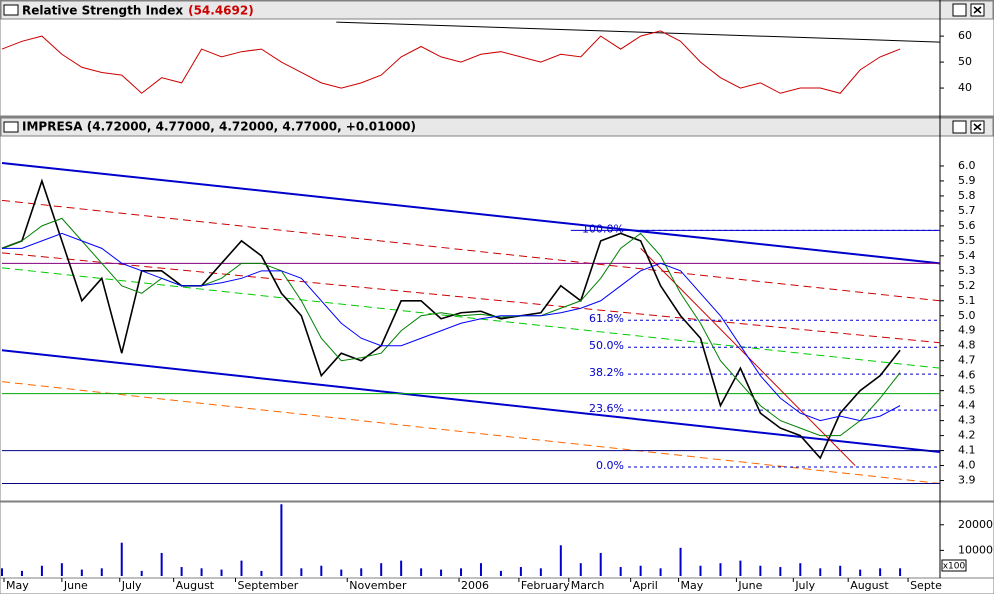  Describe the element at coordinates (967, 345) in the screenshot. I see `y-tick-label: 4.8` at that location.